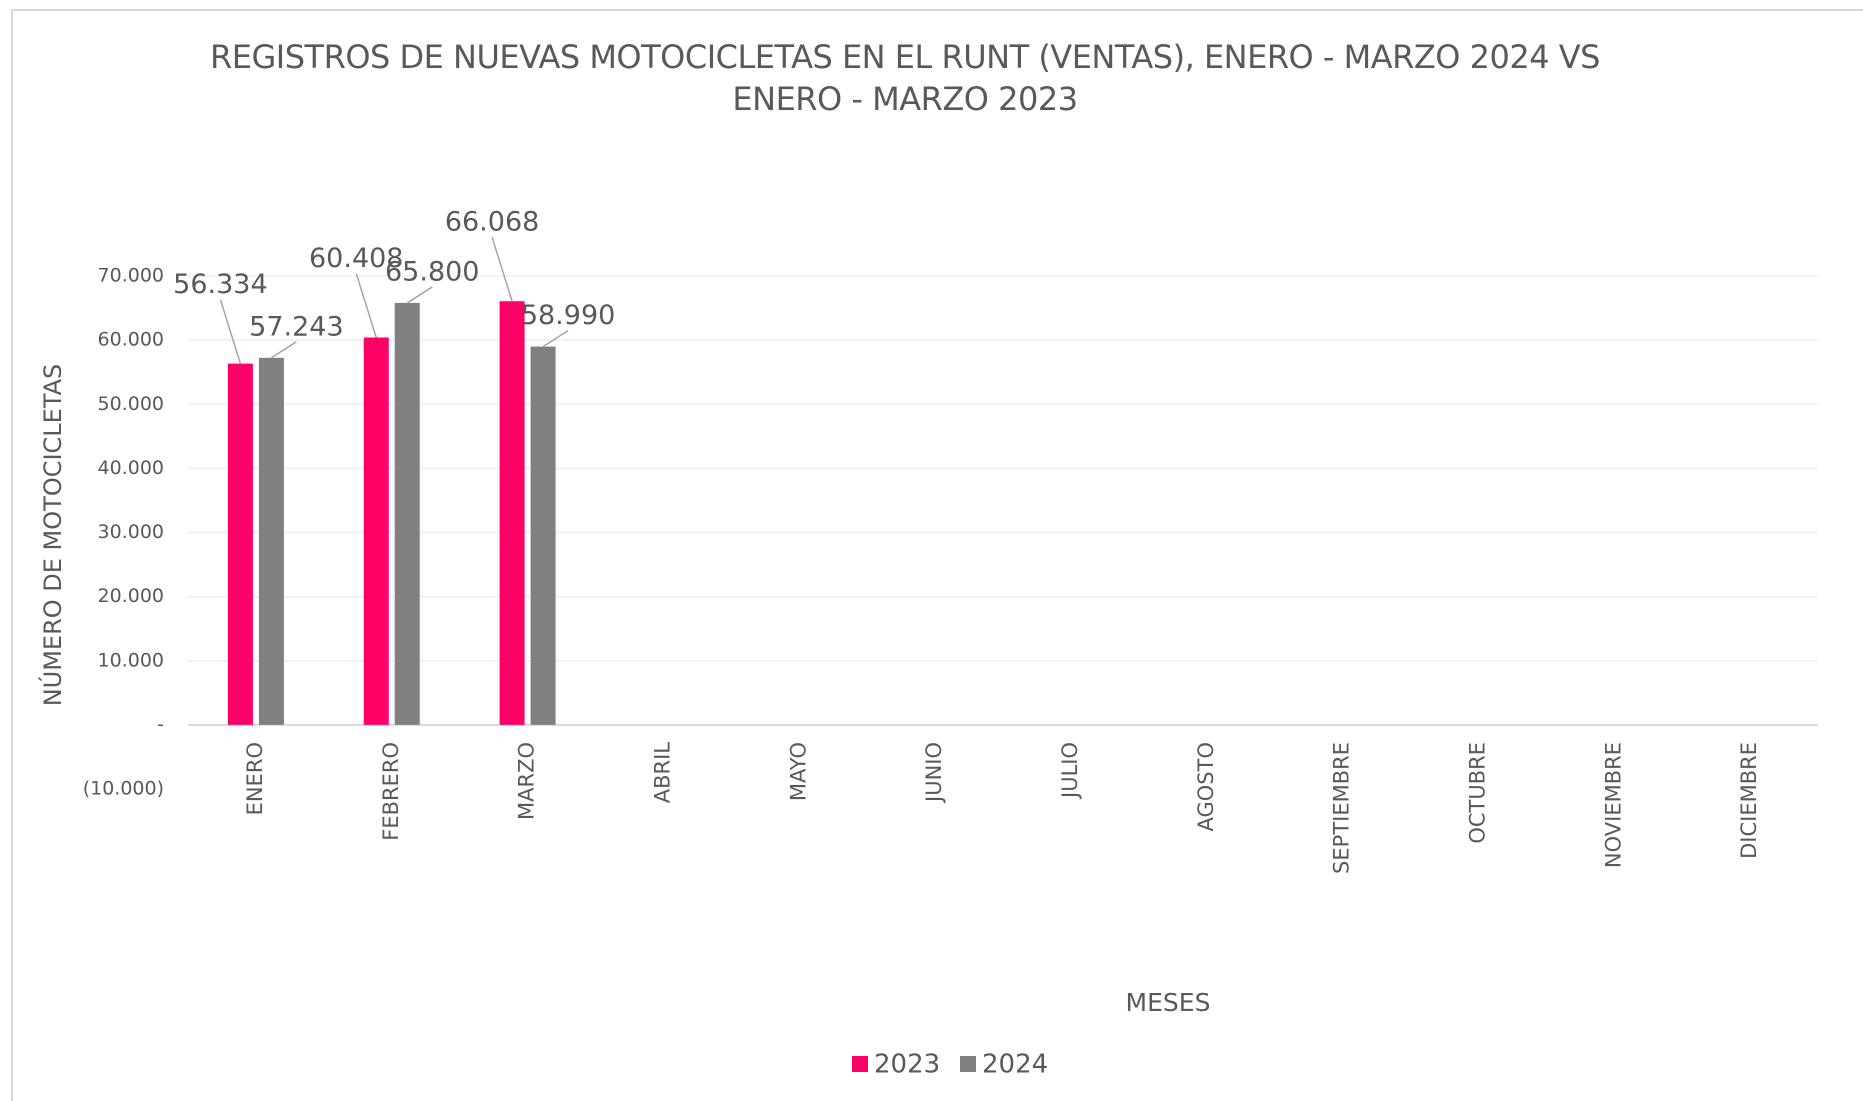 Image resolution: width=1863 pixels, height=1101 pixels. What do you see at coordinates (296, 326) in the screenshot?
I see `data-label: 57.243` at bounding box center [296, 326].